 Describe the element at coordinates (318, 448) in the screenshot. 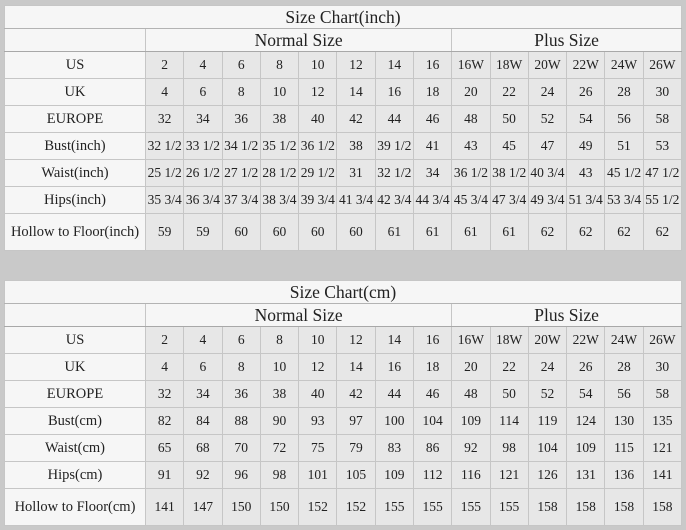

I see `size-value: 75` at that location.